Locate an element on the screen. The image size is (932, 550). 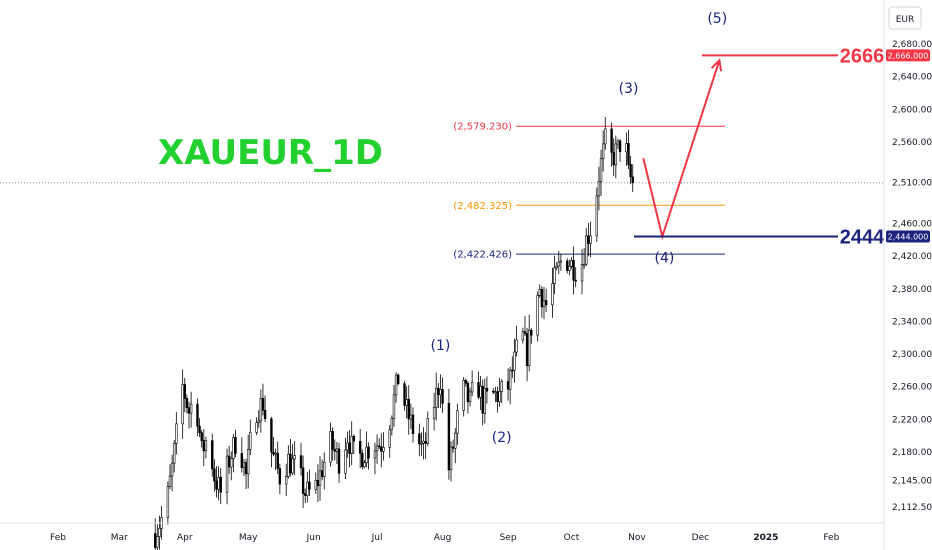
fib-level-label: (2,482.325) is located at coordinates (482, 206).